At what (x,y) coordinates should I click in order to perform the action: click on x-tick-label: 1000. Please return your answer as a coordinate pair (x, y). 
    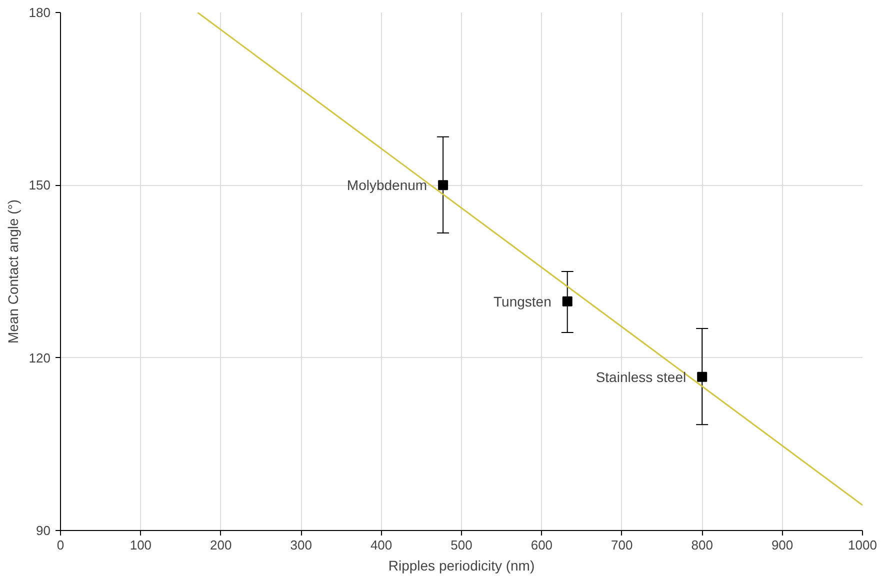
    Looking at the image, I should click on (862, 545).